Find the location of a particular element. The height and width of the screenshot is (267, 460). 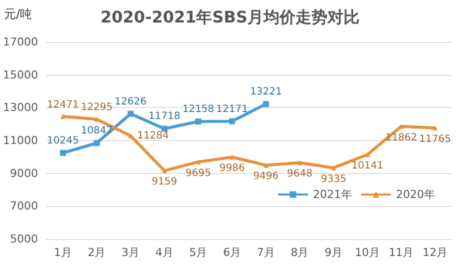

x-tick-label: 8月 is located at coordinates (299, 252).